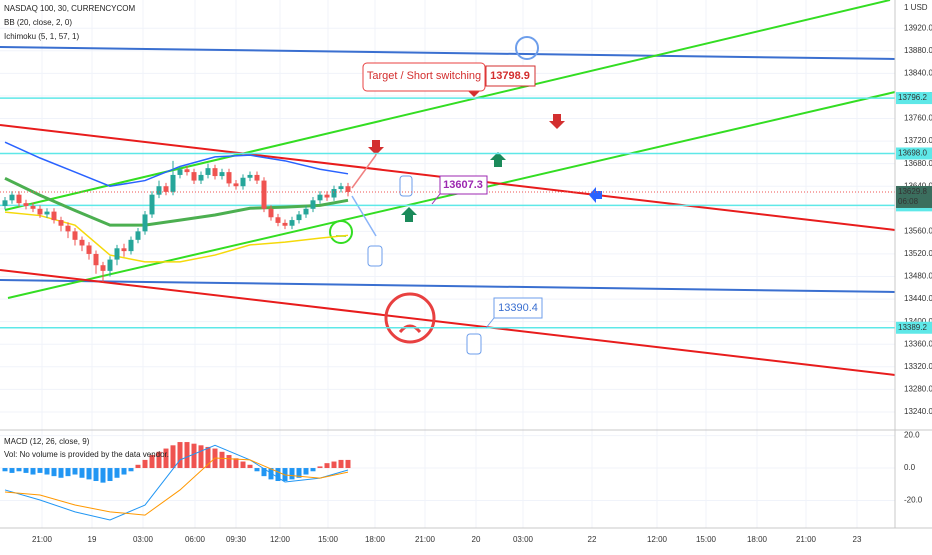 The height and width of the screenshot is (555, 932). What do you see at coordinates (918, 140) in the screenshot?
I see `y-tick-label: 13720.0` at bounding box center [918, 140].